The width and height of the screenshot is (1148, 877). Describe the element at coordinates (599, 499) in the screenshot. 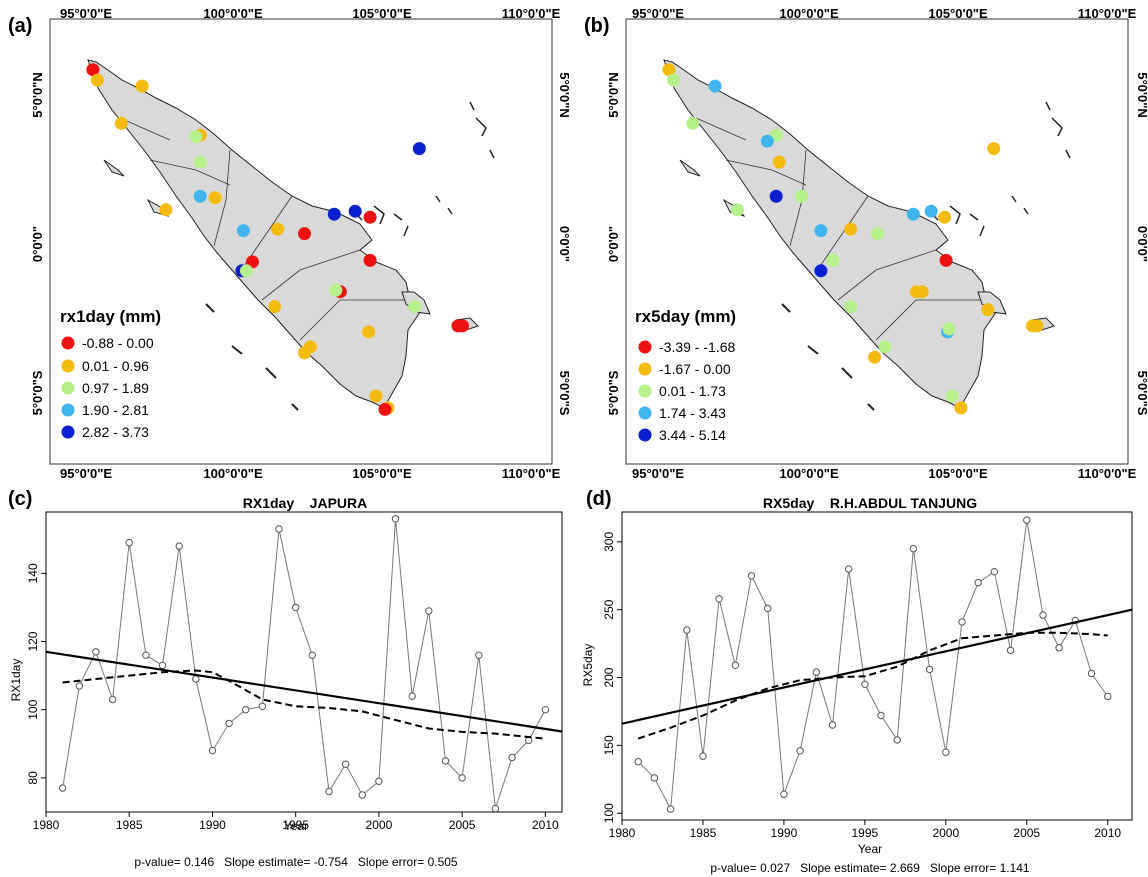

I see `panel-label-d: (d)` at that location.